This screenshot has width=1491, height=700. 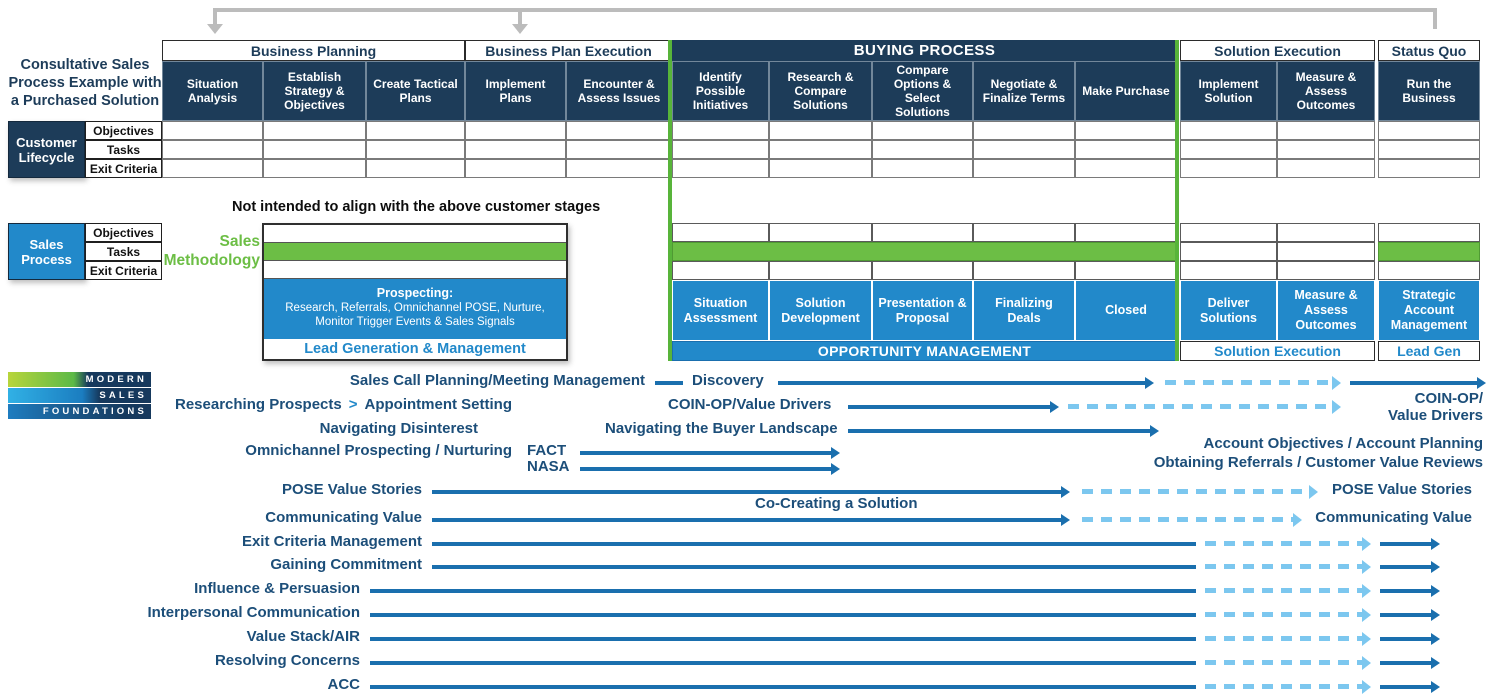 I want to click on skill-label-discovery: Discovery, so click(x=728, y=380).